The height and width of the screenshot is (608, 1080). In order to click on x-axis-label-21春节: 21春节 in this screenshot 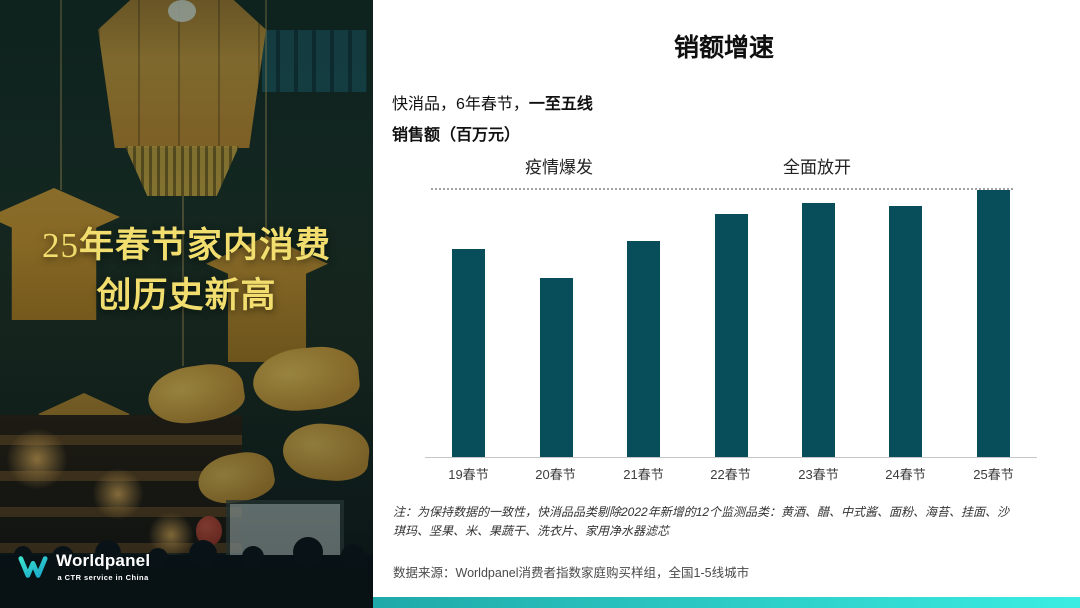, I will do `click(643, 474)`.